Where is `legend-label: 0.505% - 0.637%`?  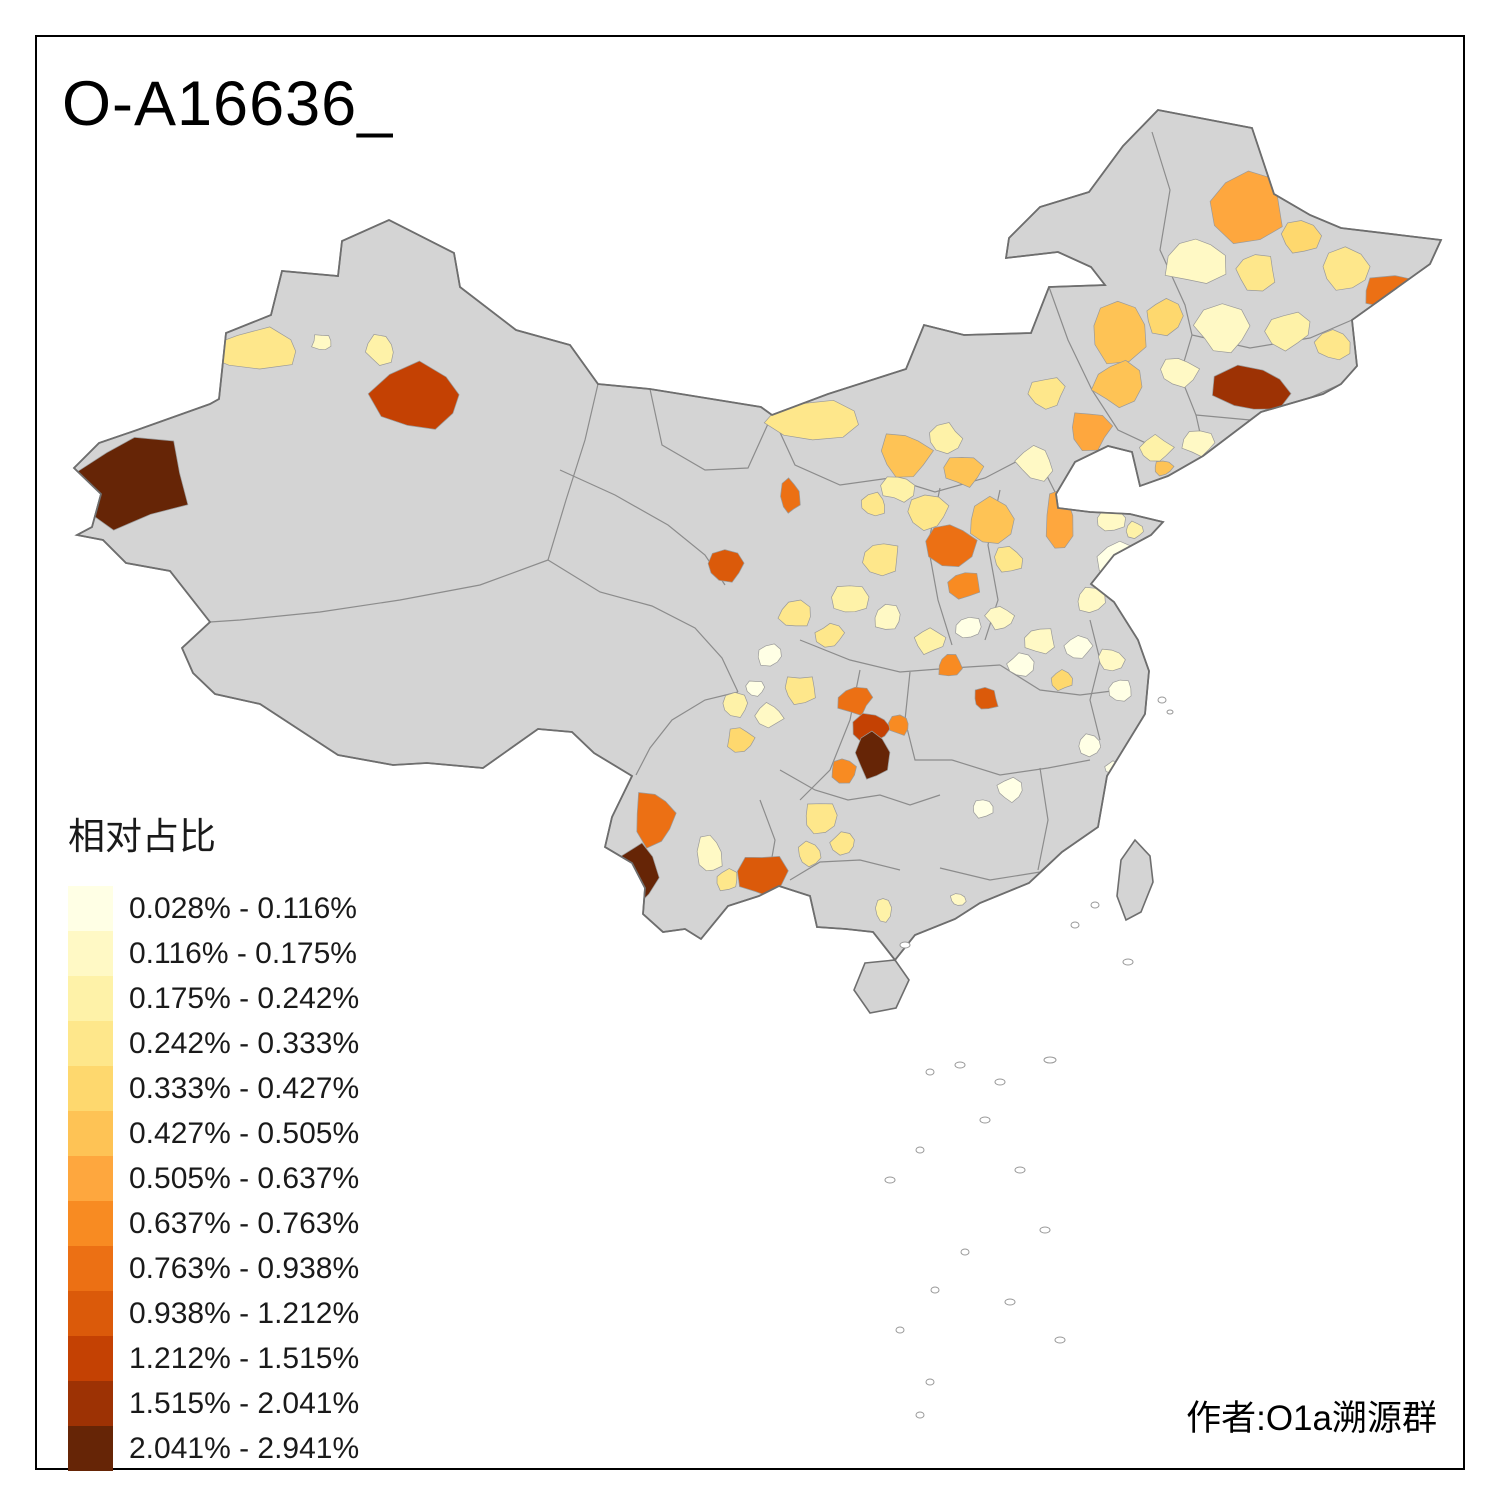
legend-label: 0.505% - 0.637% is located at coordinates (244, 1178).